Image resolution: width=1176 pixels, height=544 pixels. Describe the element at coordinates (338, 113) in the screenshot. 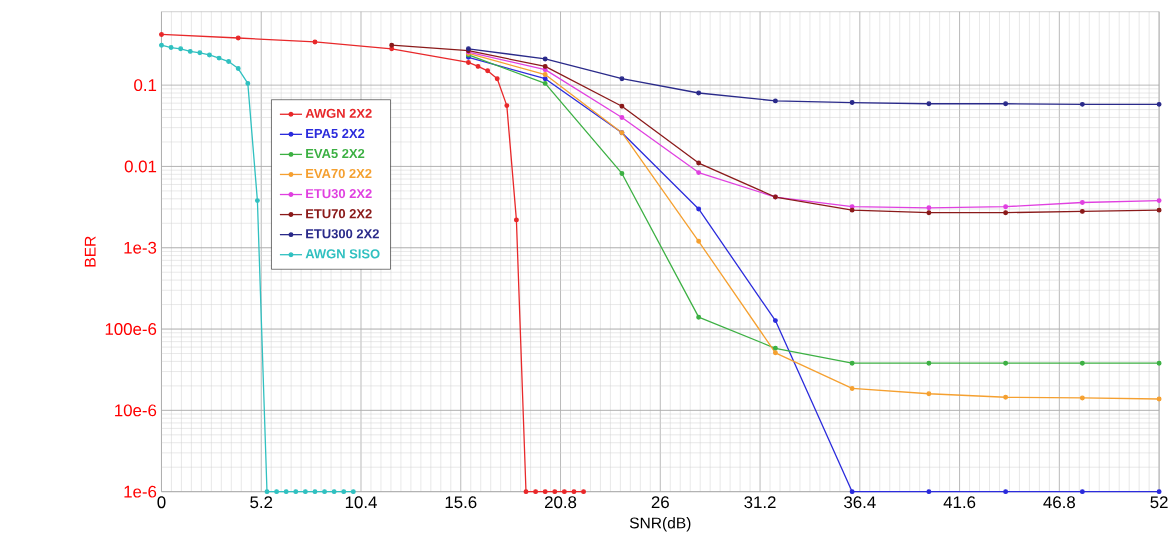

I see `legend-label: AWGN 2X2` at that location.